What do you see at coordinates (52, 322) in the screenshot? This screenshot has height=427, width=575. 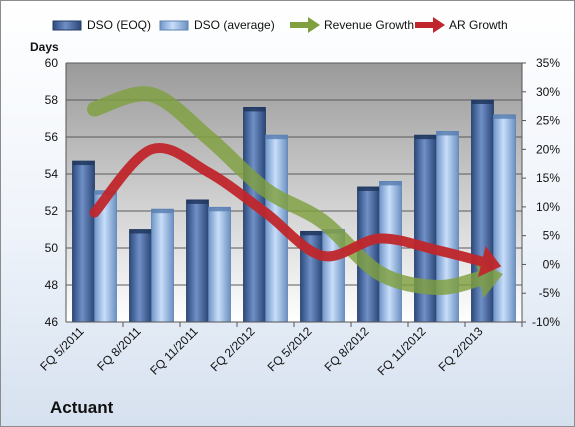 I see `y-left-tick-label: 46` at bounding box center [52, 322].